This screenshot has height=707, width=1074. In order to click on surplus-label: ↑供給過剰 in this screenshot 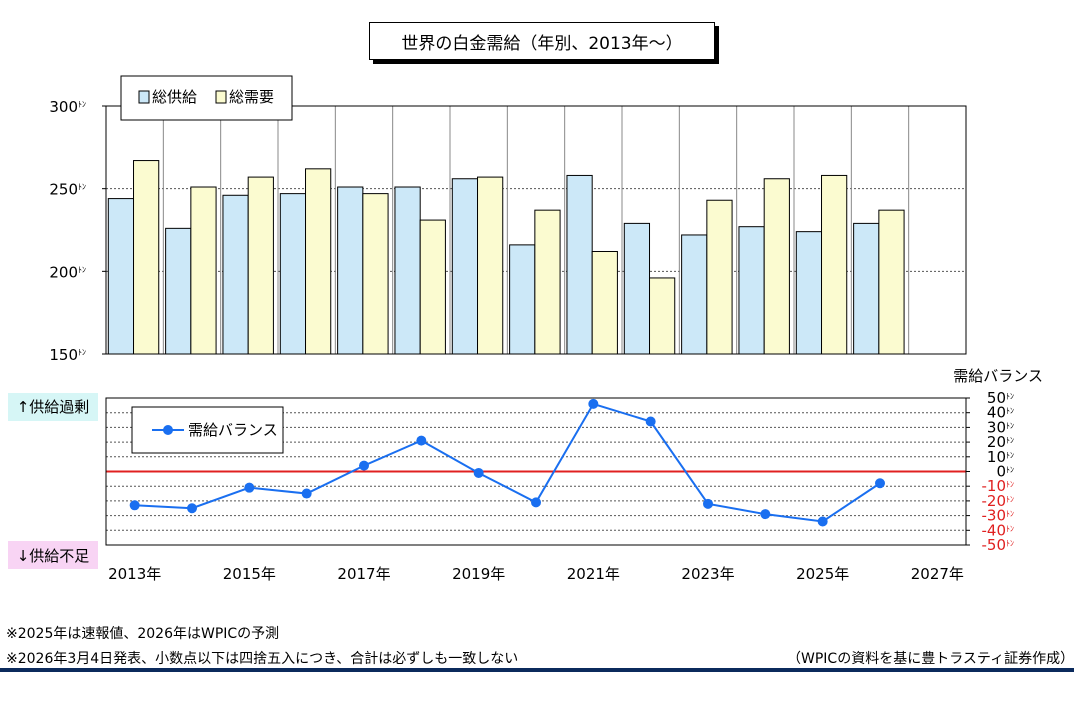, I will do `click(53, 407)`.